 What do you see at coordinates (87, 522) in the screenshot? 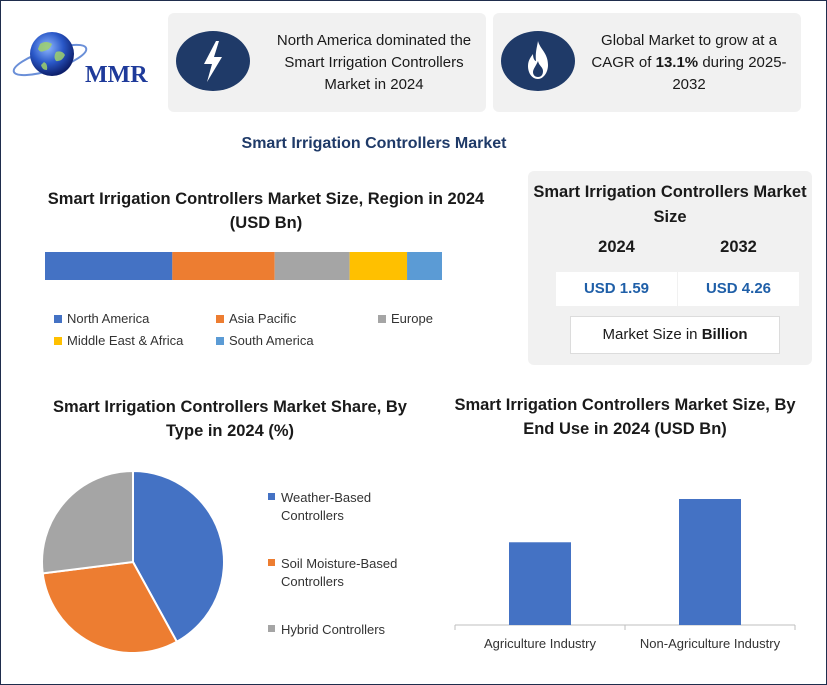
I see `pie-slice-hybrid-controllers` at bounding box center [87, 522].